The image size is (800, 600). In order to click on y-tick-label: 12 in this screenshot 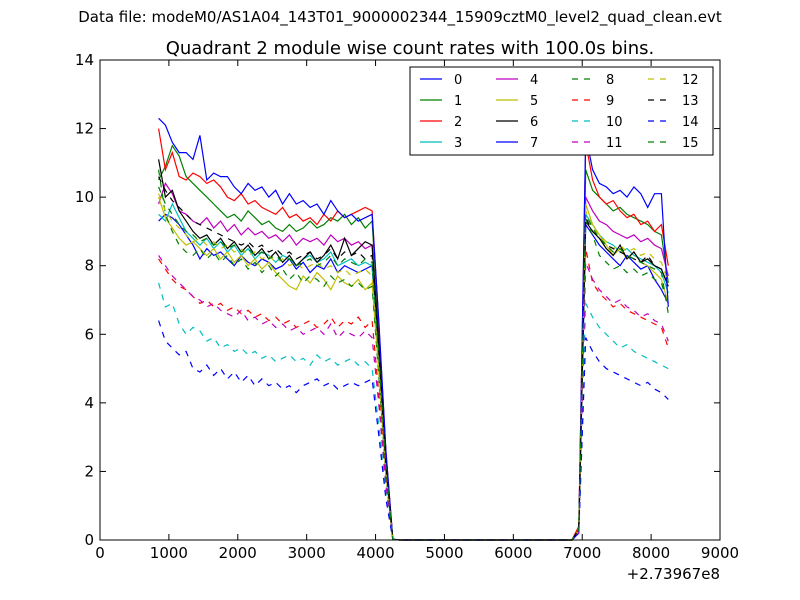, I will do `click(84, 129)`.